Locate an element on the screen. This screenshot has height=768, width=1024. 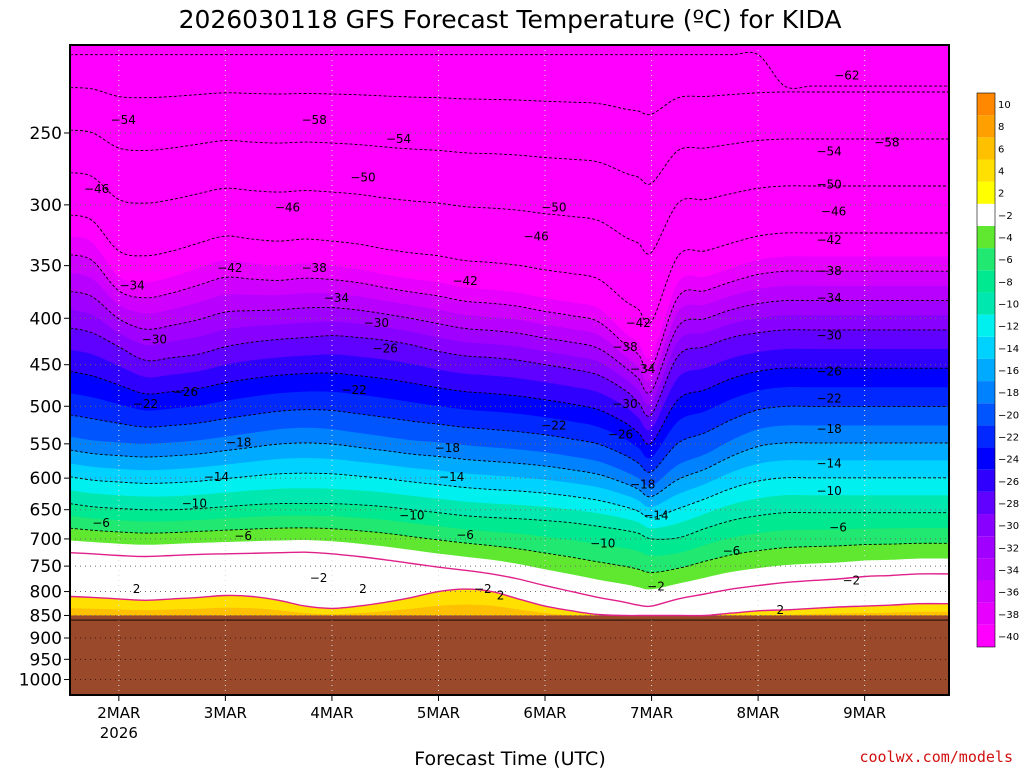
contour-label-5: −46 is located at coordinates (287, 207).